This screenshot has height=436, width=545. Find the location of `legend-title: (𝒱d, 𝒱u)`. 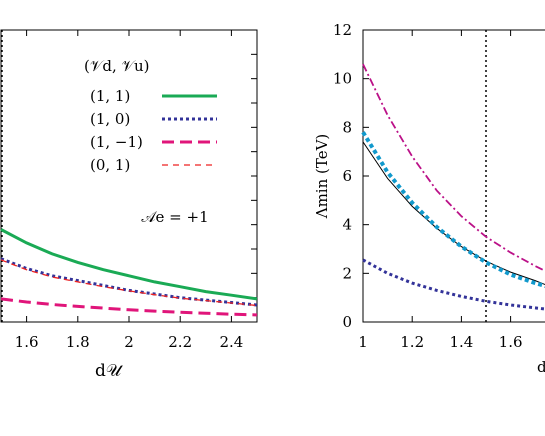

legend-title: (𝒱d, 𝒱u) is located at coordinates (117, 66).